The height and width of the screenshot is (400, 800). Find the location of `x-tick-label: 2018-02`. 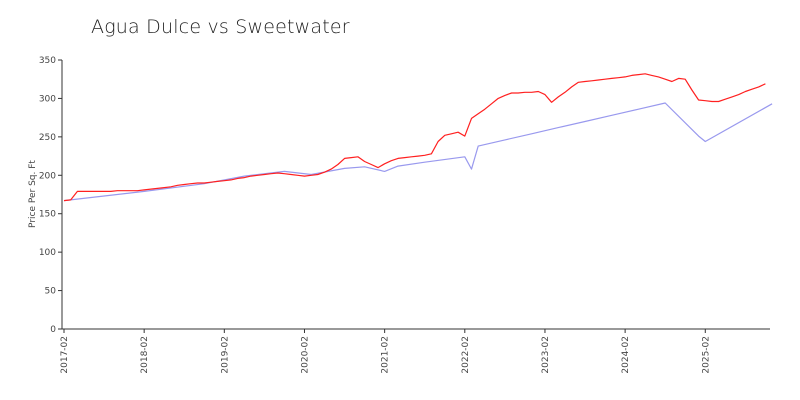

x-tick-label: 2018-02 is located at coordinates (145, 355).